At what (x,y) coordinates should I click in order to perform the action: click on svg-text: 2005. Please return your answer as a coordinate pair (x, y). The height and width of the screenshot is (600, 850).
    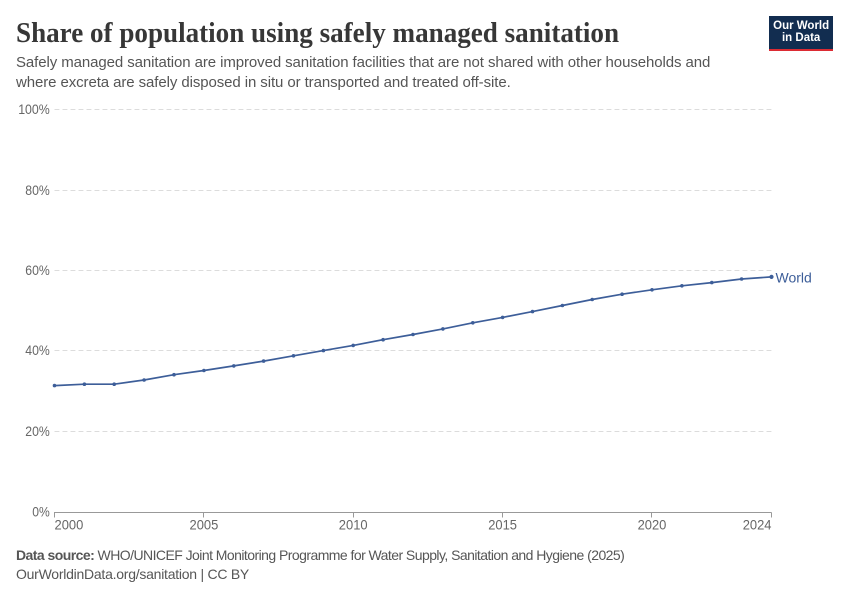
    Looking at the image, I should click on (204, 525).